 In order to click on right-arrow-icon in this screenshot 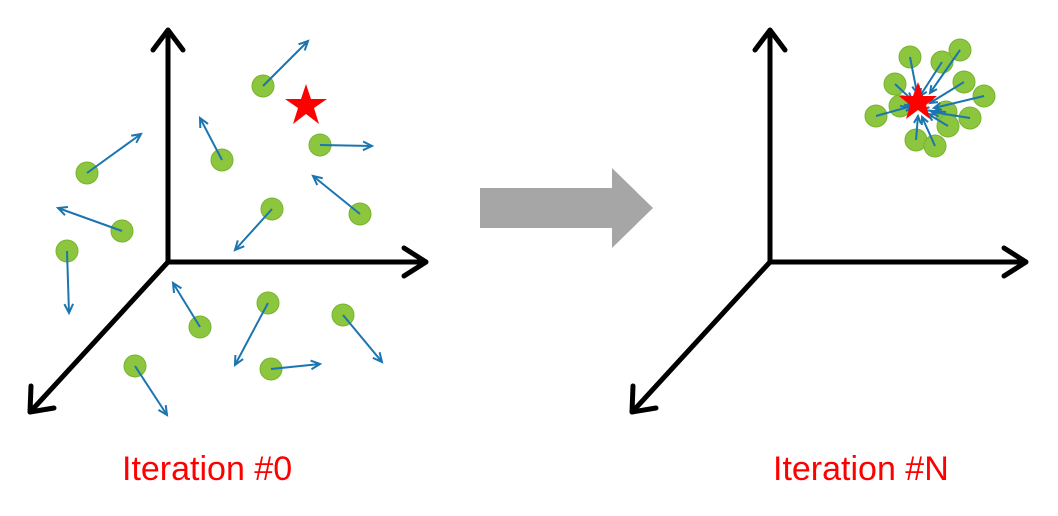, I will do `click(566, 208)`.